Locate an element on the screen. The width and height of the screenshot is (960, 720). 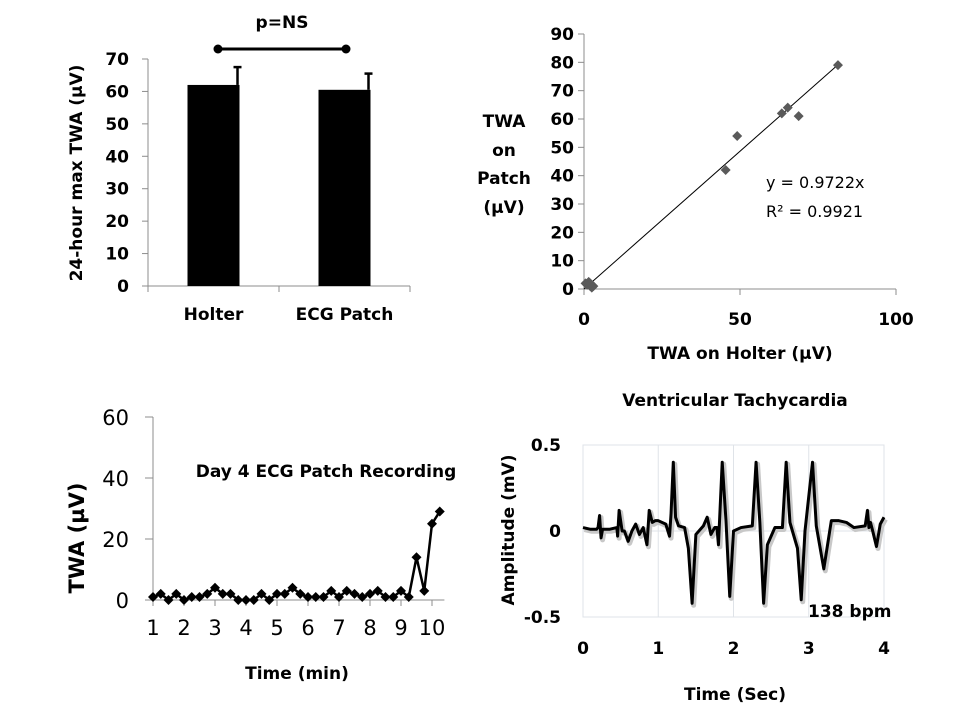
line-chart-y-tick-label: 40 is located at coordinates (115, 479).